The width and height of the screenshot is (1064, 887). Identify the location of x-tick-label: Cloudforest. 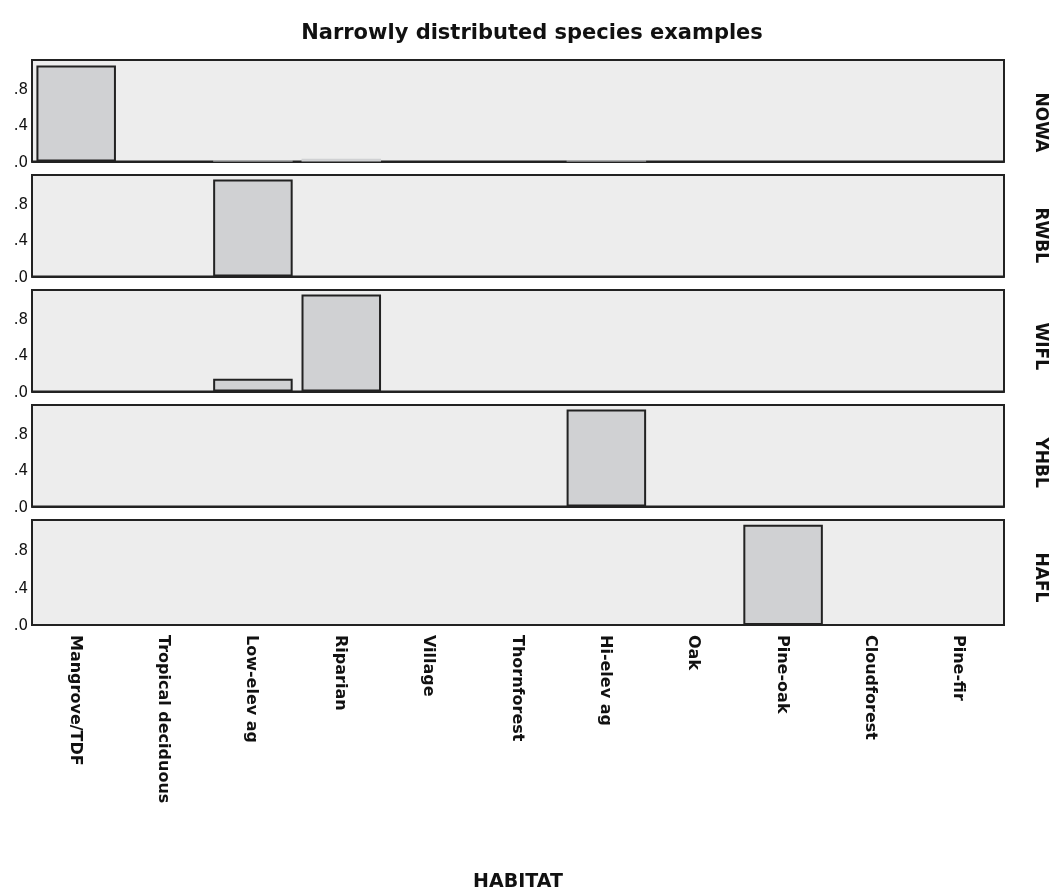
(871, 688).